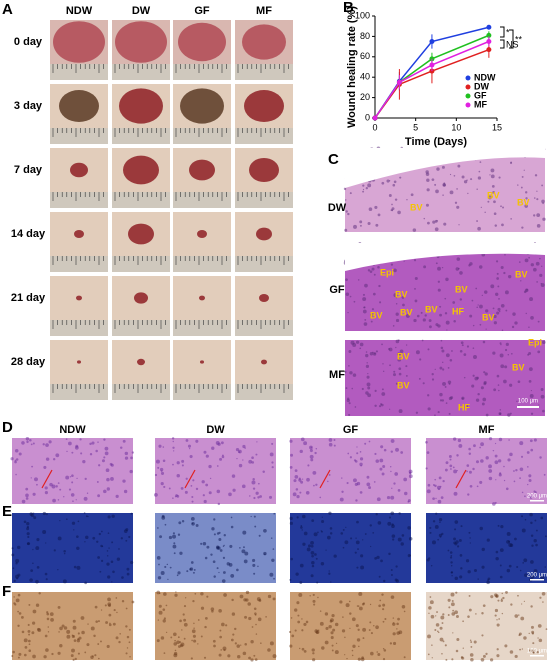 The width and height of the screenshot is (550, 666). What do you see at coordinates (487, 430) in the screenshot?
I see `column-header: MF` at bounding box center [487, 430].